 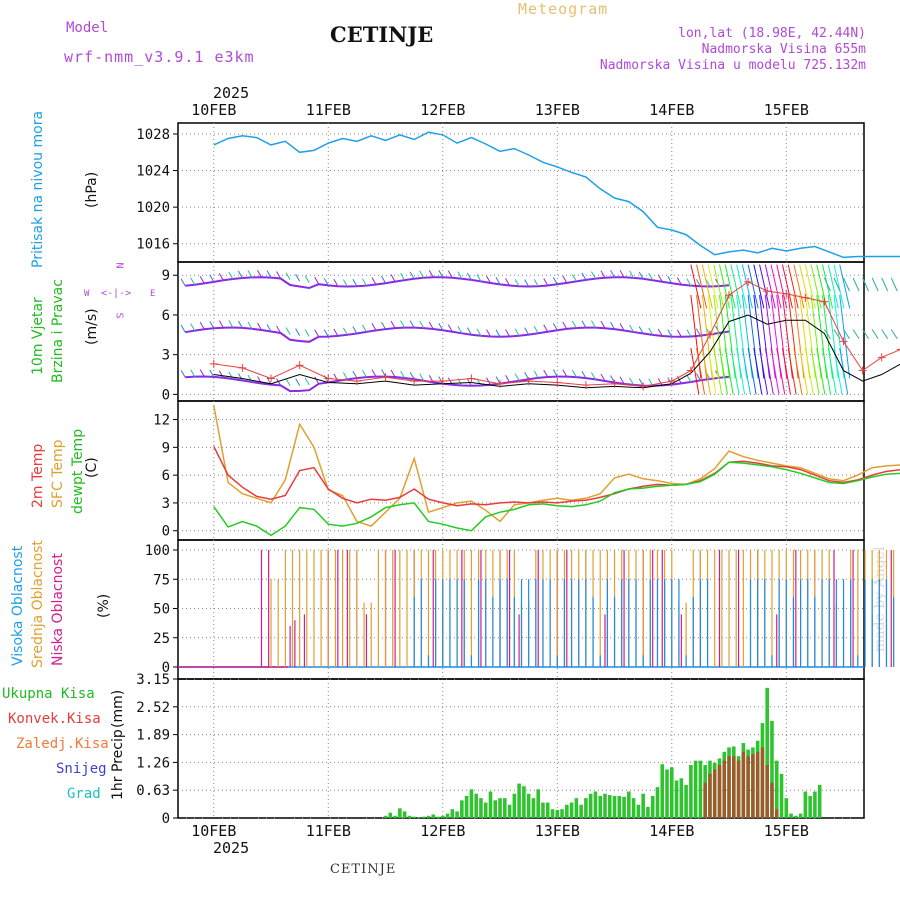 I want to click on ytick-label: 1020, so click(x=153, y=208).